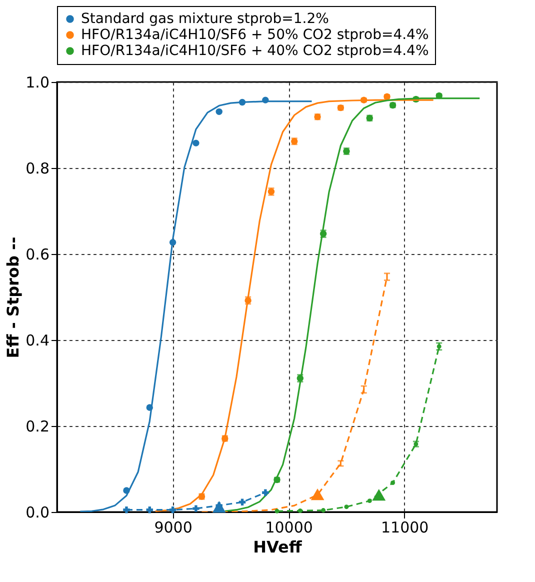 This screenshot has width=535, height=582. Describe the element at coordinates (255, 51) in the screenshot. I see `legend-label: HFO/R134a/iC4H10/SF6 + 40% CO2 stprob=4.4%` at that location.